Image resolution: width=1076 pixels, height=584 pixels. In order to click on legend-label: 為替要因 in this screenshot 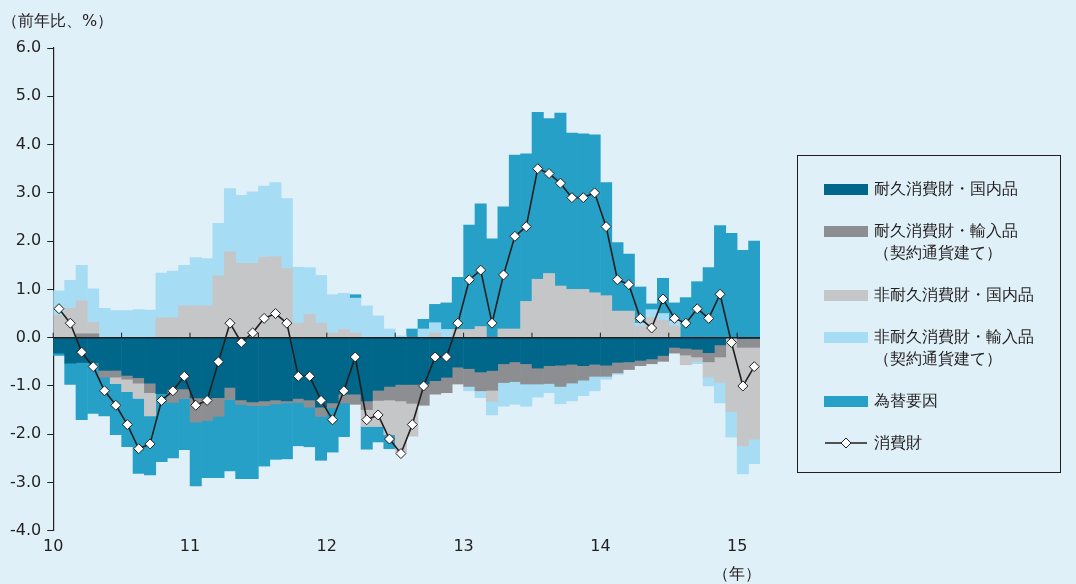, I will do `click(906, 401)`.